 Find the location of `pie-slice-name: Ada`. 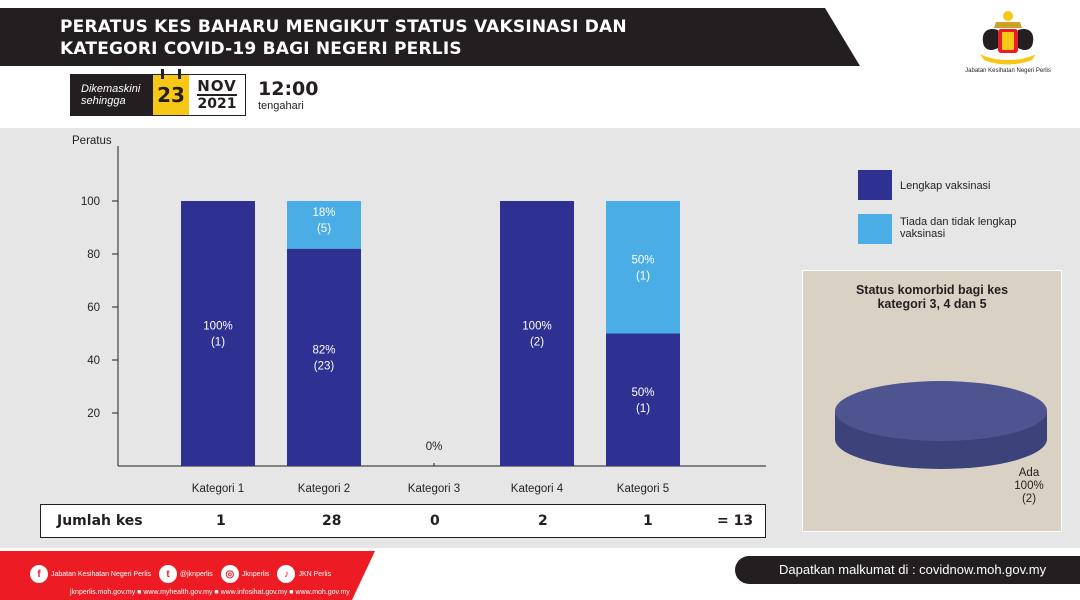

pie-slice-name: Ada is located at coordinates (1029, 473).